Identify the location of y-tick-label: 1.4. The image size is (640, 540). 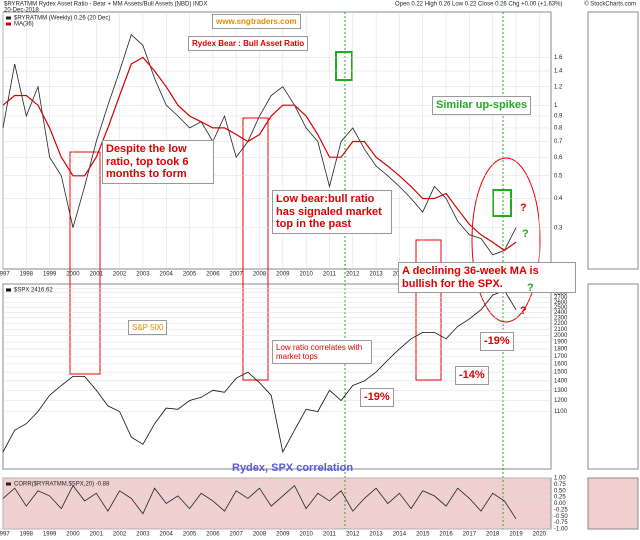
(558, 72).